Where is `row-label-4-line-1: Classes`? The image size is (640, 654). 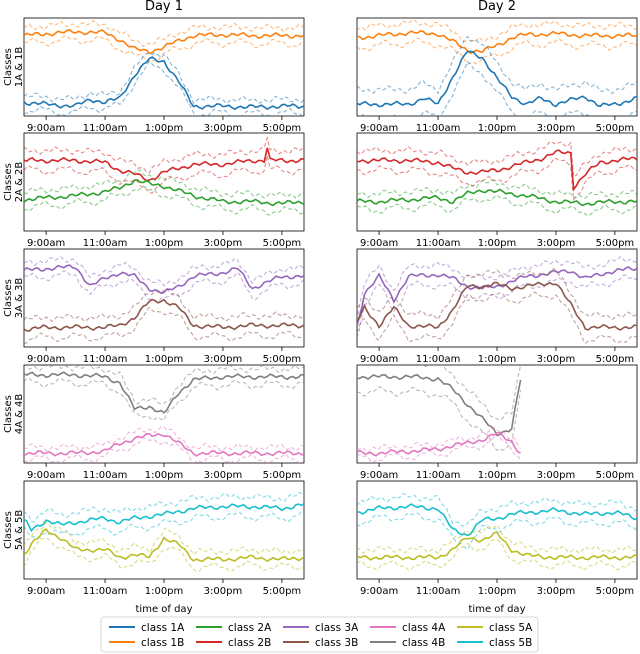 row-label-4-line-1: Classes is located at coordinates (8, 414).